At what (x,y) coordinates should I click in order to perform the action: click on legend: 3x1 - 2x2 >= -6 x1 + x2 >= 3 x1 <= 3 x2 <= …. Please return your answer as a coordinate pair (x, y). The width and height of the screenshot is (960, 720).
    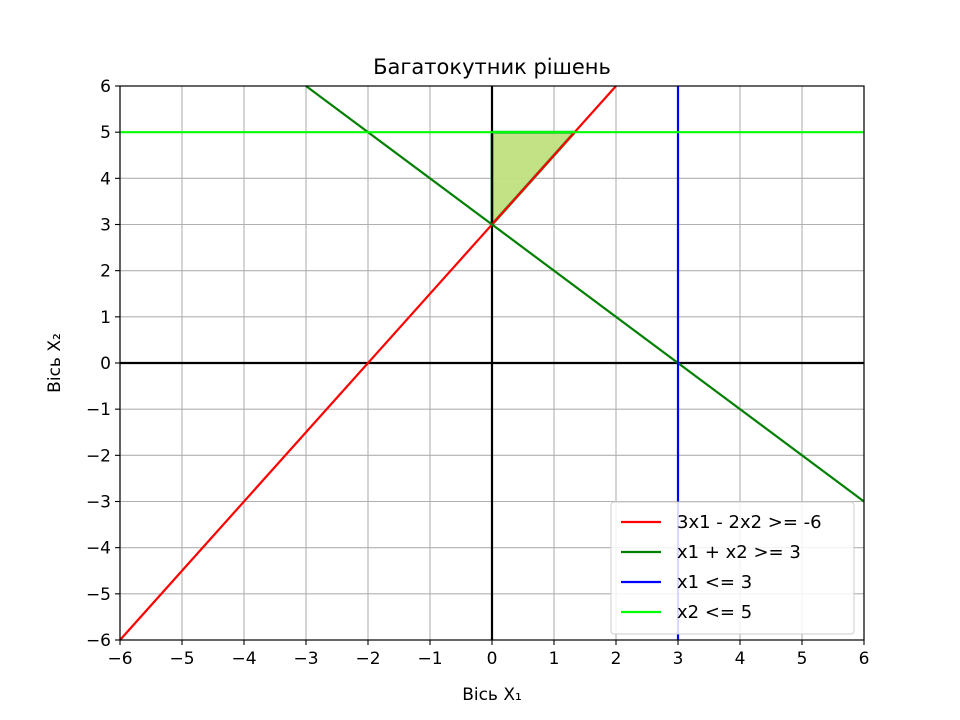
    Looking at the image, I should click on (732, 568).